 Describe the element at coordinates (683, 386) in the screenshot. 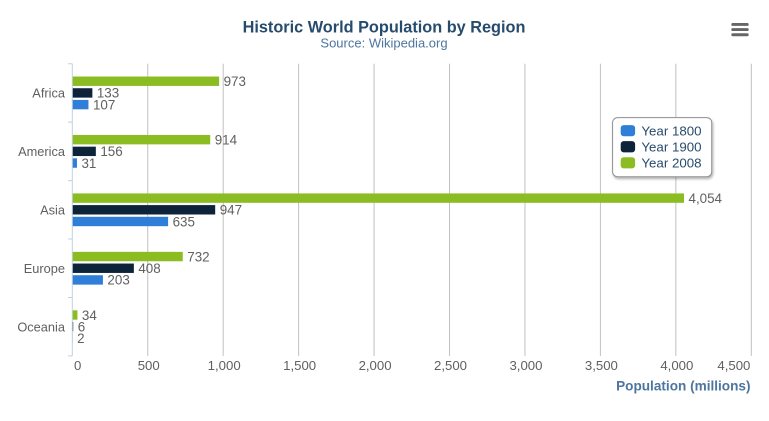

I see `svg-text: Population (millions)` at that location.